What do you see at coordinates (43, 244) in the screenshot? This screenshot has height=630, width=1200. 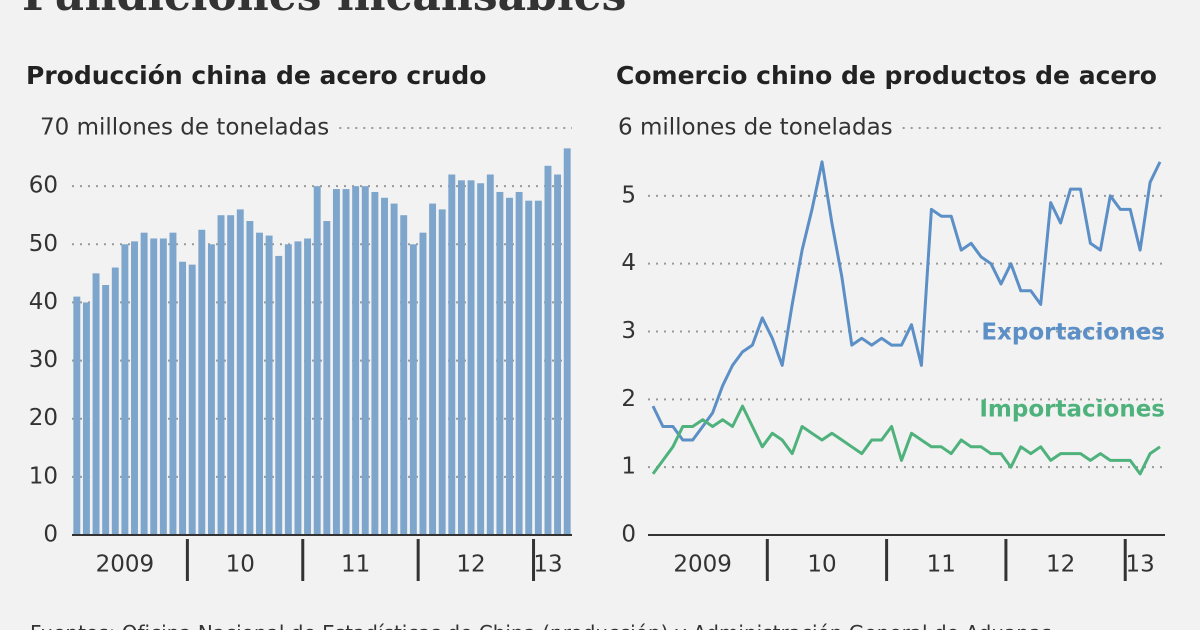 I see `y-tick-label: 50` at bounding box center [43, 244].